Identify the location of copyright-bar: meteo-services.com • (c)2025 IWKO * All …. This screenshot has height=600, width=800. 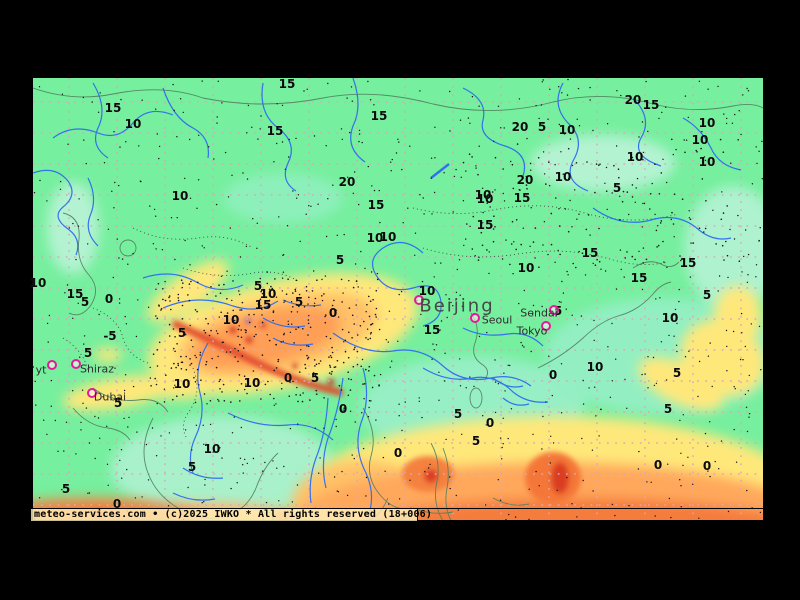
(231, 515).